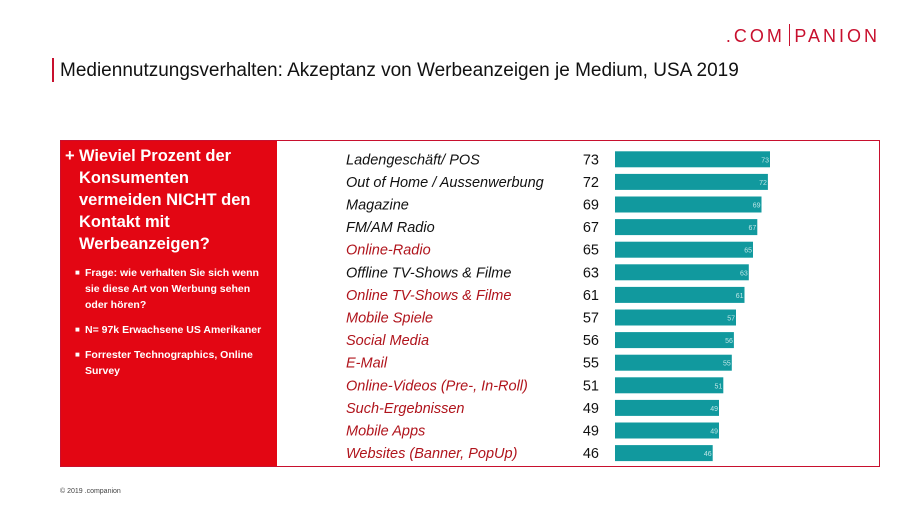  Describe the element at coordinates (169, 363) in the screenshot. I see `note-text: Forrester Technographics, Online Survey` at that location.